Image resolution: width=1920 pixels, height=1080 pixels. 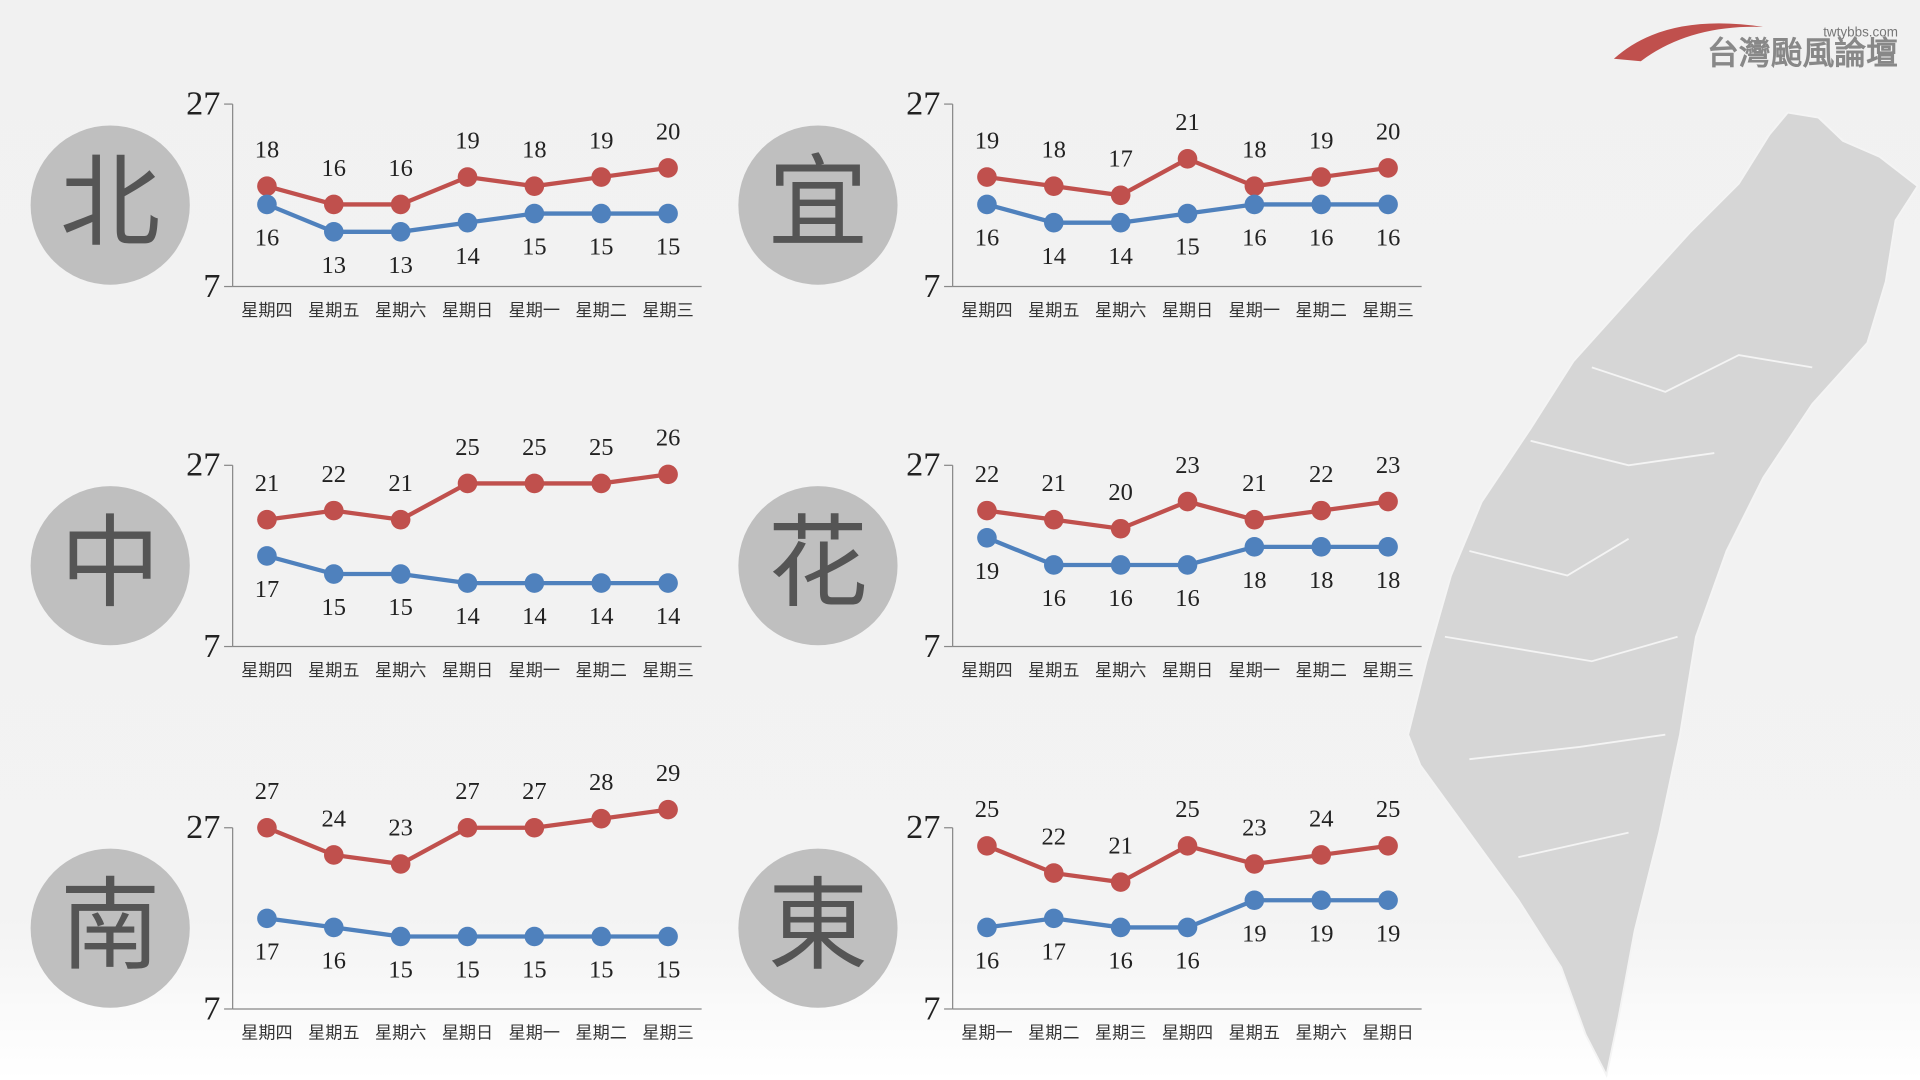 I want to click on region-label: 花, so click(x=818, y=563).